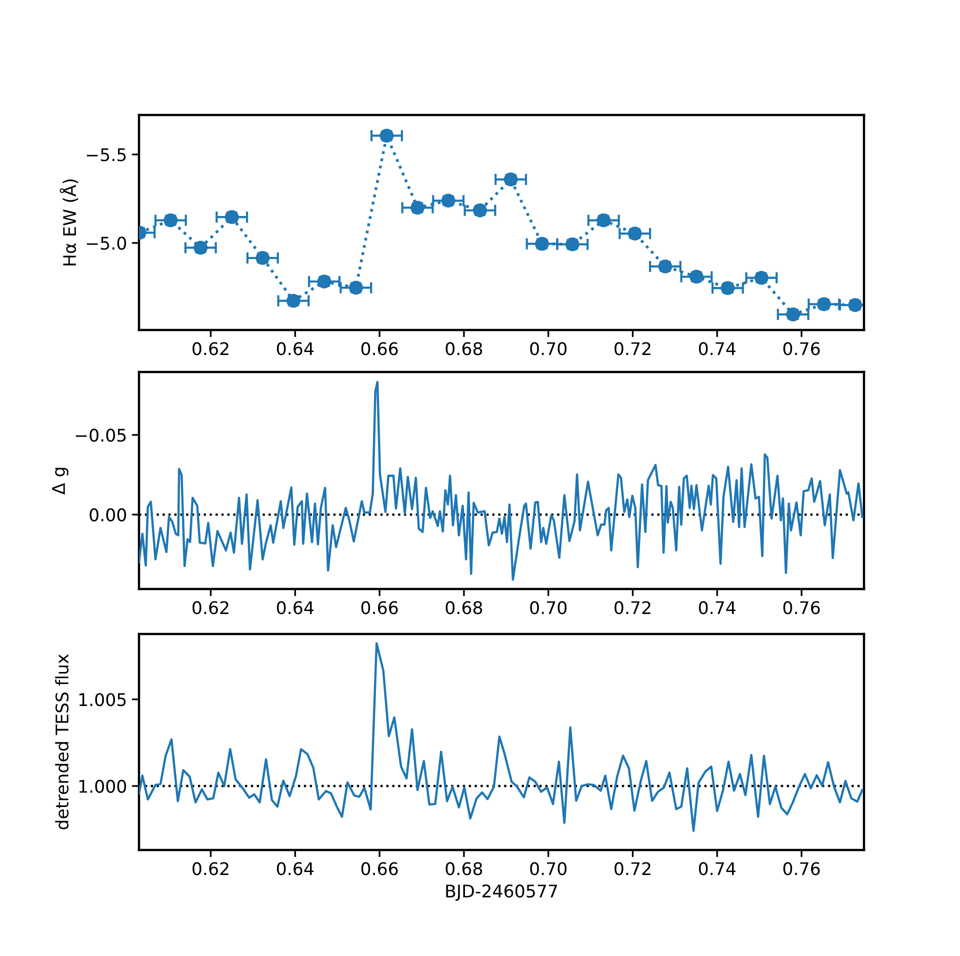 The image size is (960, 956). Describe the element at coordinates (102, 786) in the screenshot. I see `y-tick-label: 1.000` at that location.